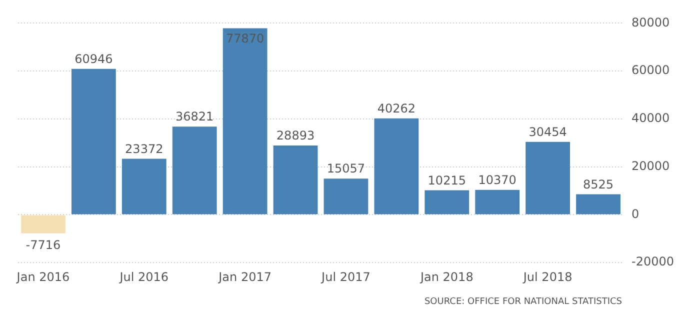 This screenshot has height=326, width=700. Describe the element at coordinates (447, 180) in the screenshot. I see `data-label: 10215` at that location.